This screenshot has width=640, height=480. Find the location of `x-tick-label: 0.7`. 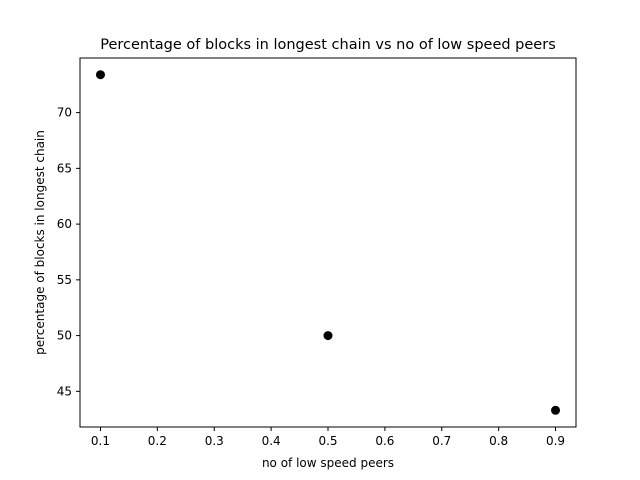

x-tick-label: 0.7 is located at coordinates (441, 441).